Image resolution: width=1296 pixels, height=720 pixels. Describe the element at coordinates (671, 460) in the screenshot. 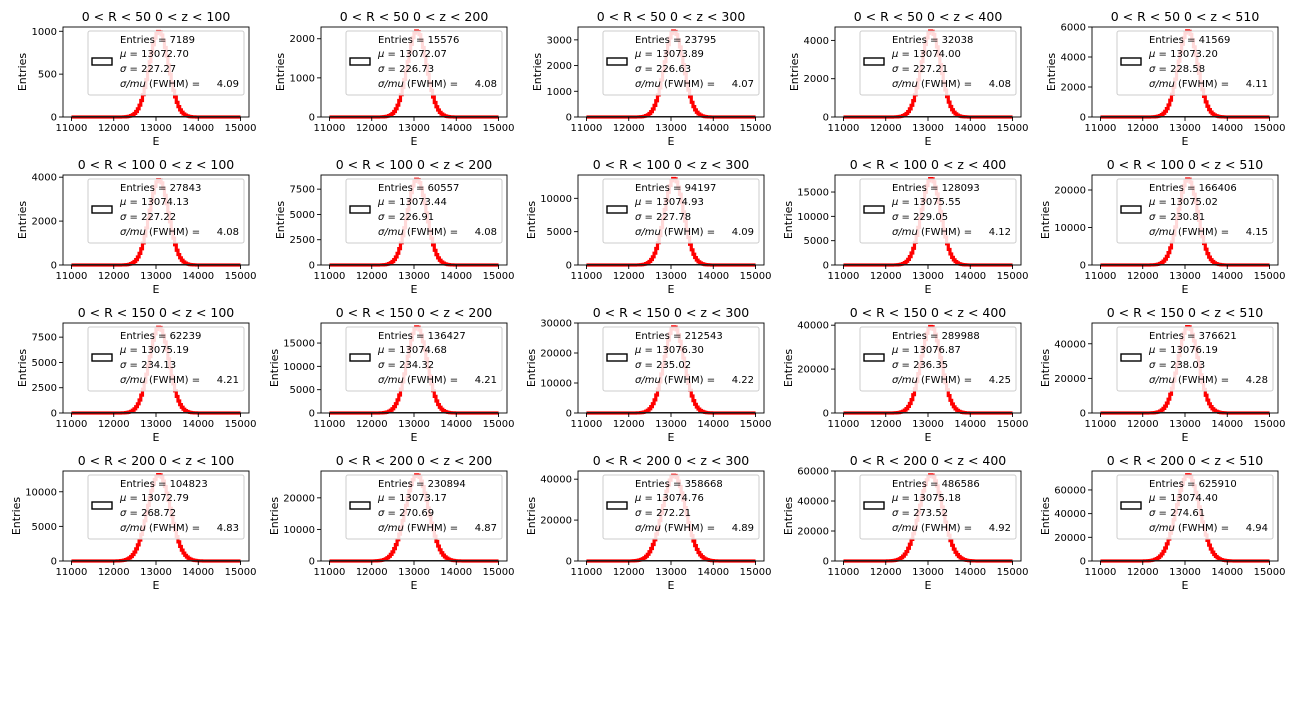

I see `subplot-title: 0 < R < 200 0 < z < 300` at that location.